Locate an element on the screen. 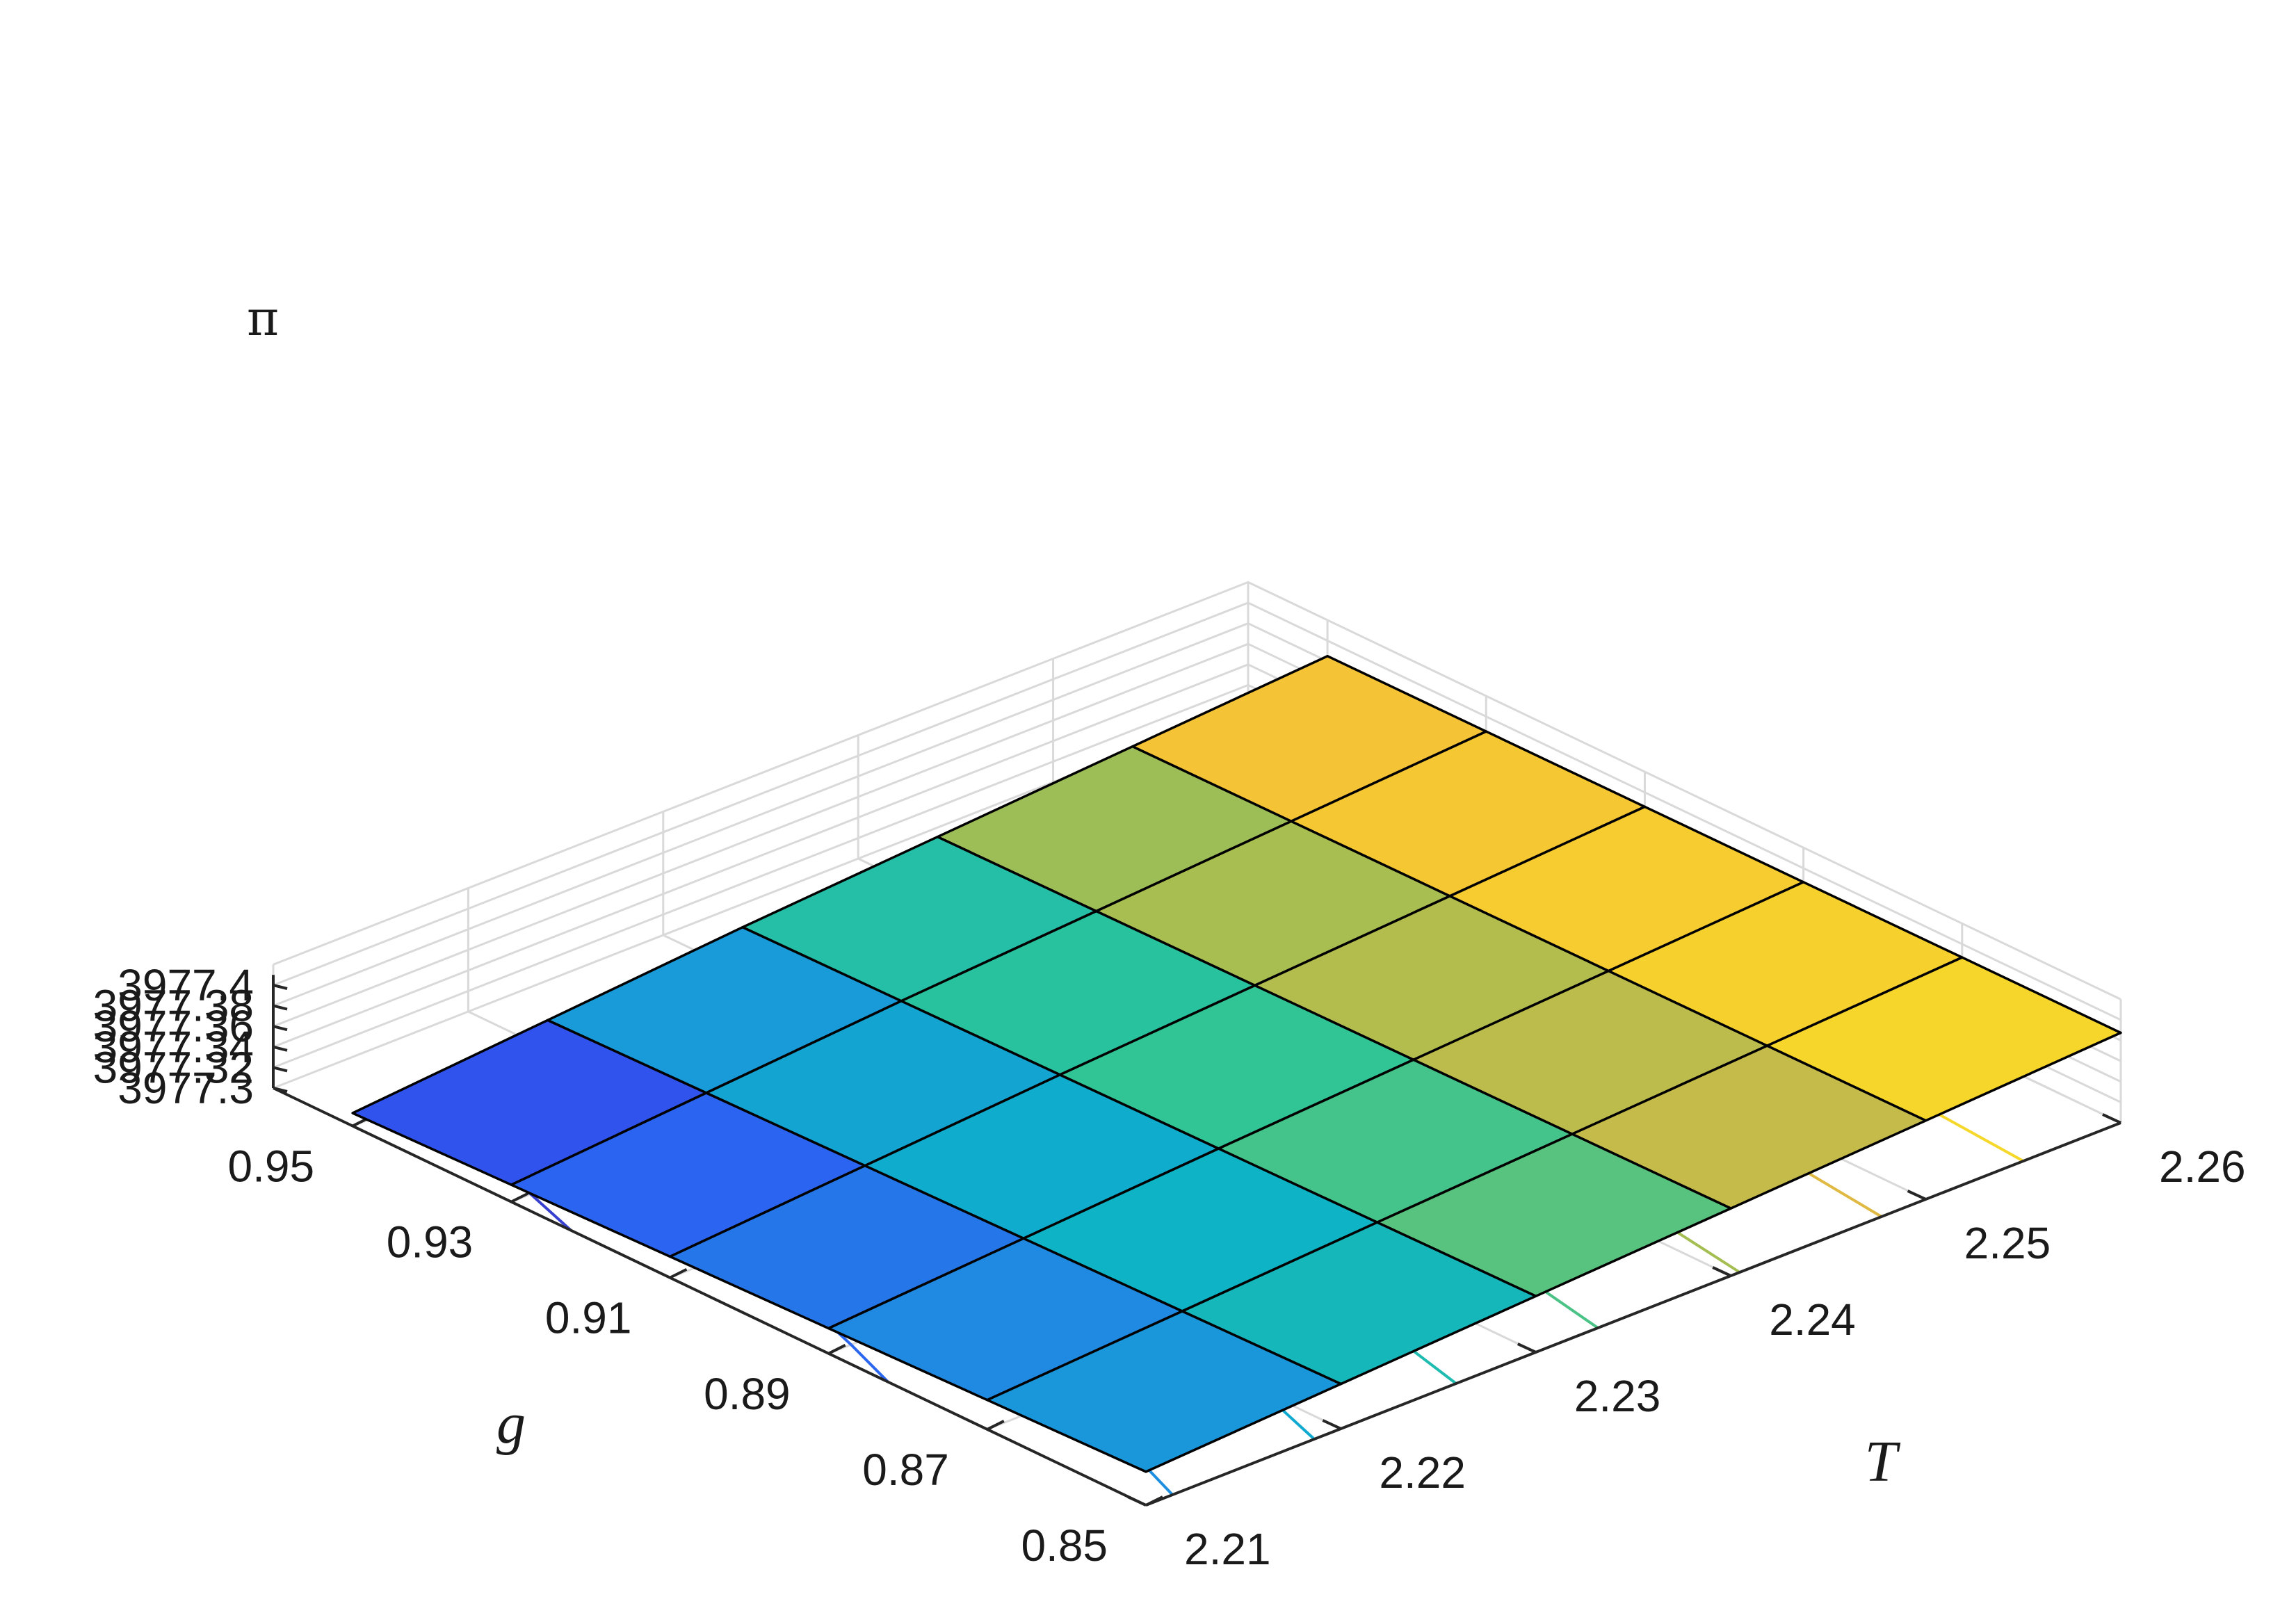 Image resolution: width=2296 pixels, height=1606 pixels. z-tick-label: 3977.4 is located at coordinates (186, 985).